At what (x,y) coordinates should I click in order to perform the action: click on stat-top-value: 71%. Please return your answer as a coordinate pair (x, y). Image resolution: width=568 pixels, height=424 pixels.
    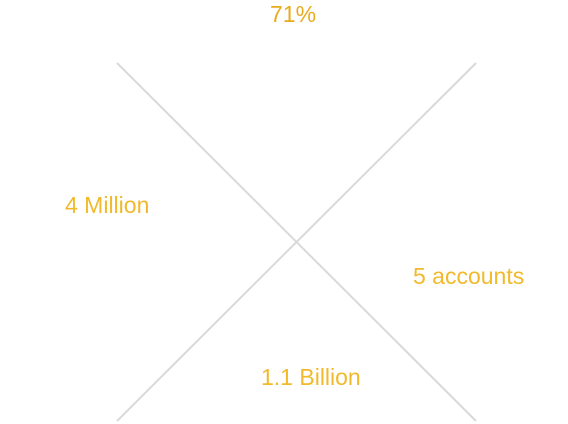
    Looking at the image, I should click on (293, 14).